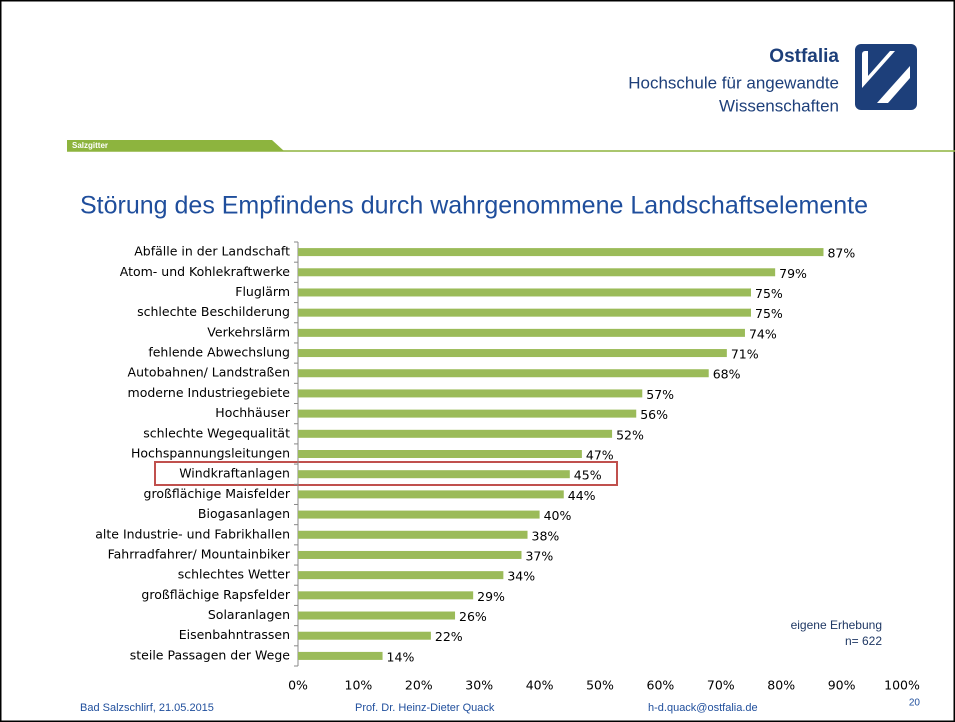  What do you see at coordinates (721, 685) in the screenshot?
I see `x-tick-label: 70%` at bounding box center [721, 685].